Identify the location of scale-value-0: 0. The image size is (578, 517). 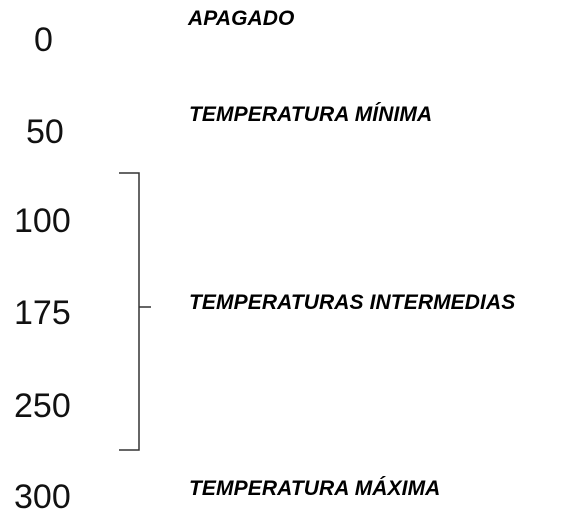
(43, 40).